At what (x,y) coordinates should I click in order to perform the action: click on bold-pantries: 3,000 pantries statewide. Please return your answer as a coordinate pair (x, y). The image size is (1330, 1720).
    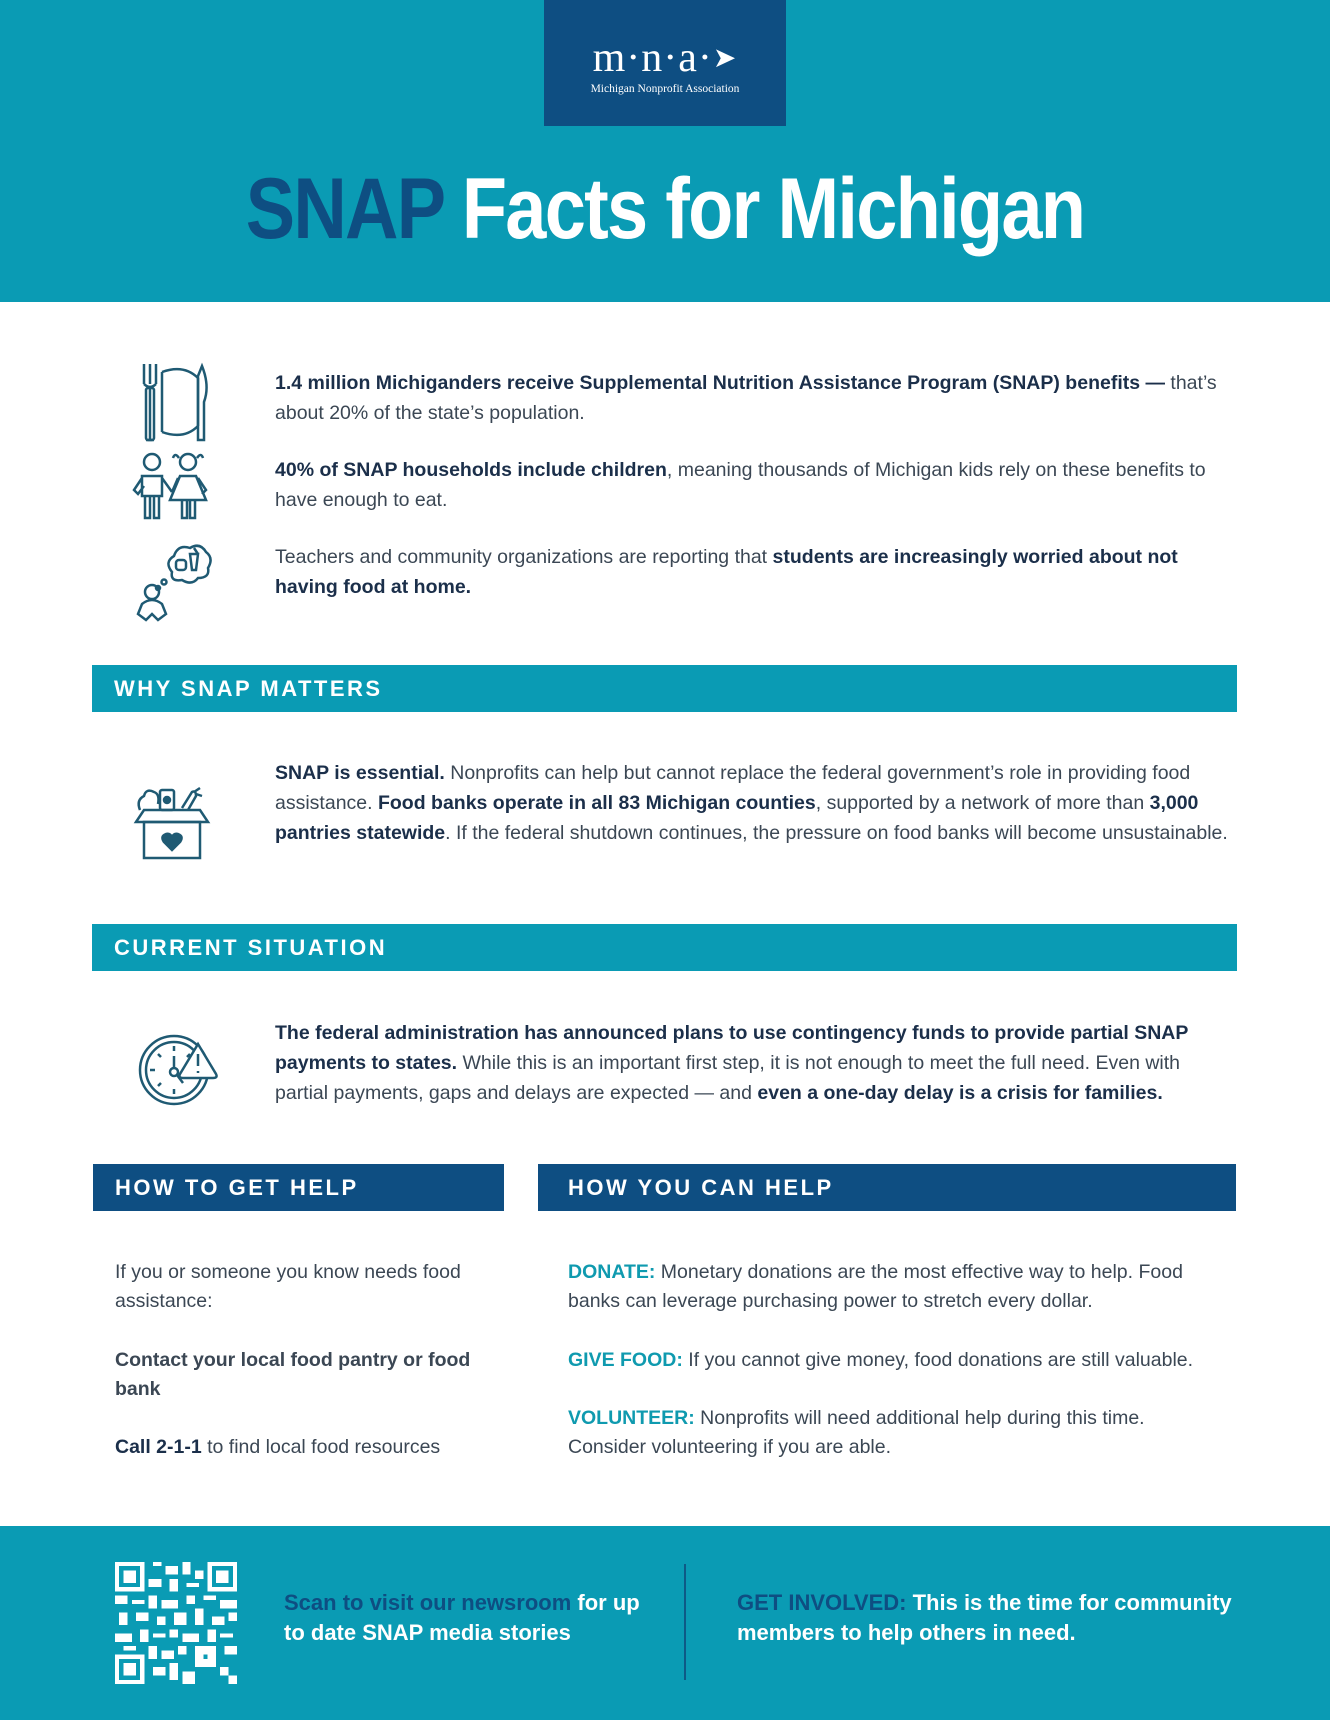
    Looking at the image, I should click on (737, 818).